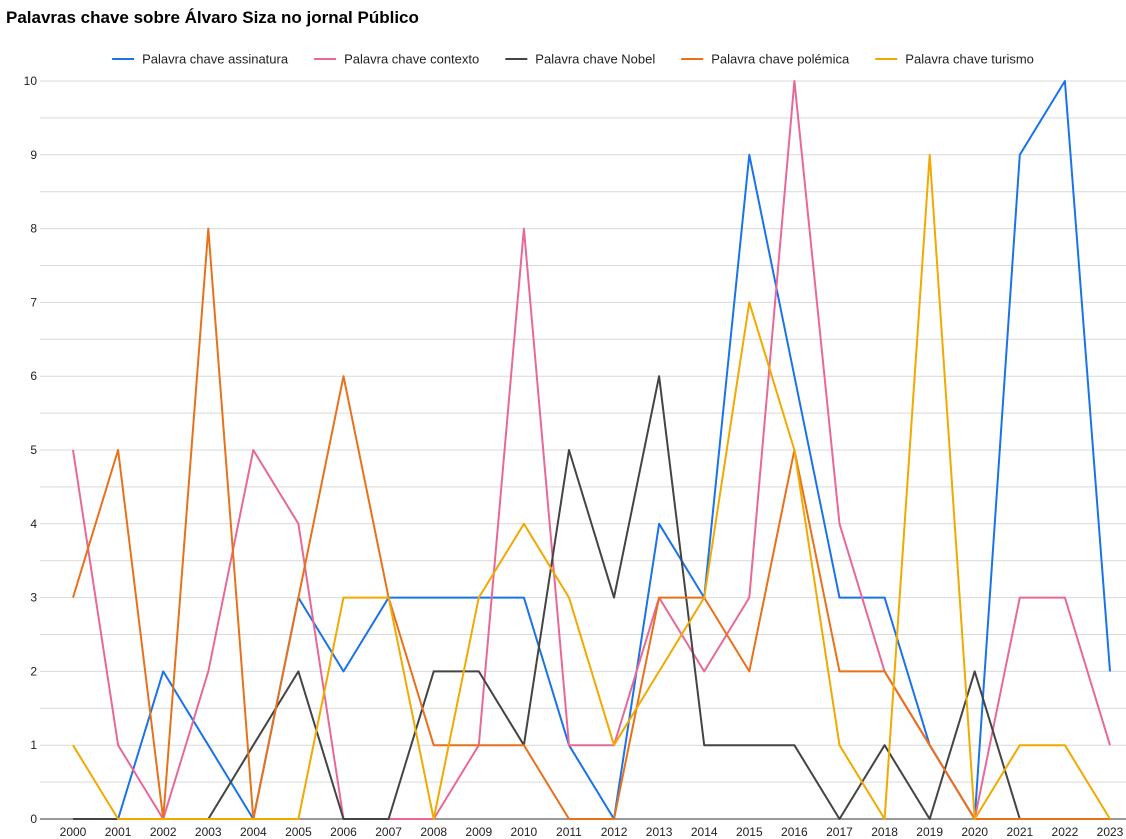  I want to click on y-tick-label: 5, so click(33, 450).